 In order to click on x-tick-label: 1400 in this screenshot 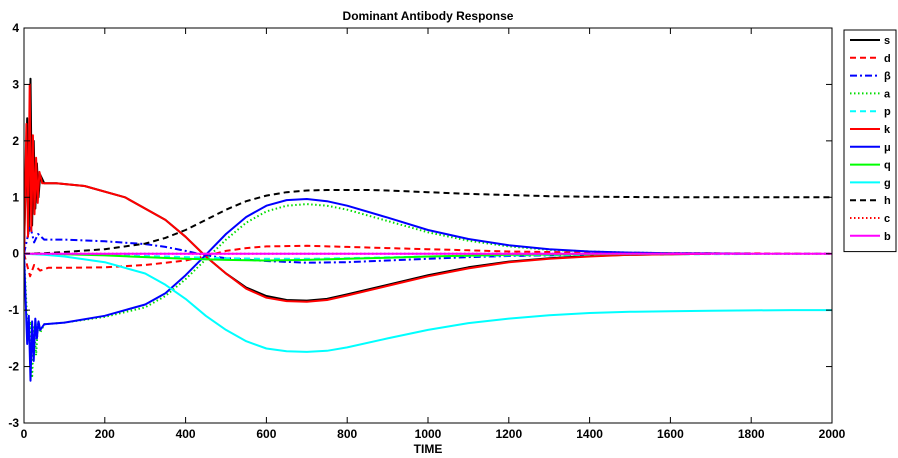, I will do `click(589, 434)`.